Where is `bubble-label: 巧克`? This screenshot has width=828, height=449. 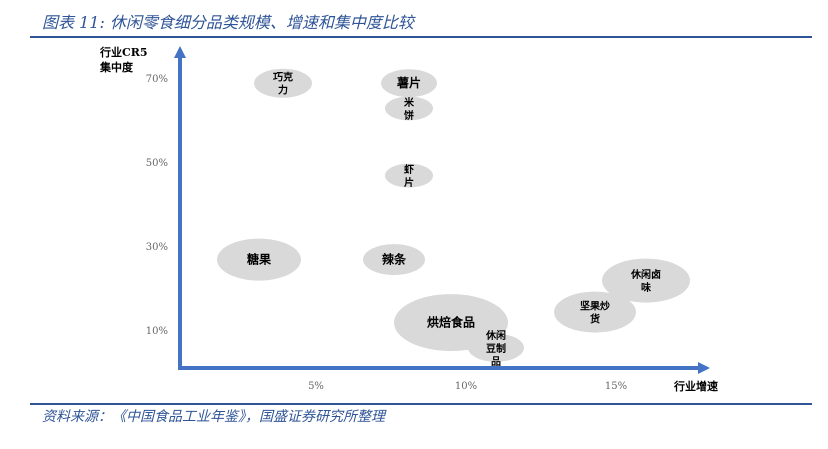
bubble-label: 巧克 is located at coordinates (283, 77).